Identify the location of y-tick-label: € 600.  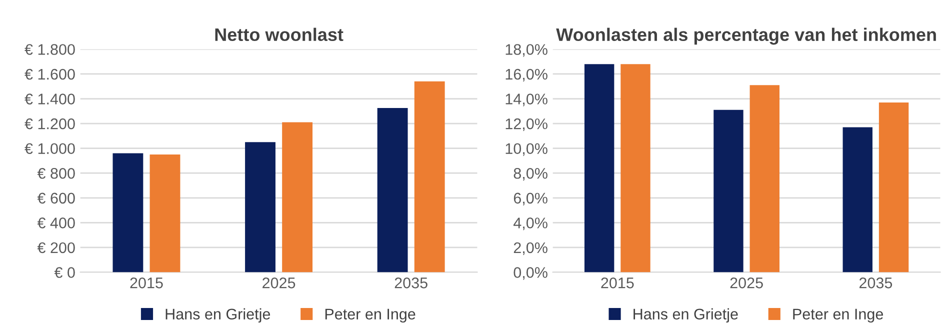
(56, 198).